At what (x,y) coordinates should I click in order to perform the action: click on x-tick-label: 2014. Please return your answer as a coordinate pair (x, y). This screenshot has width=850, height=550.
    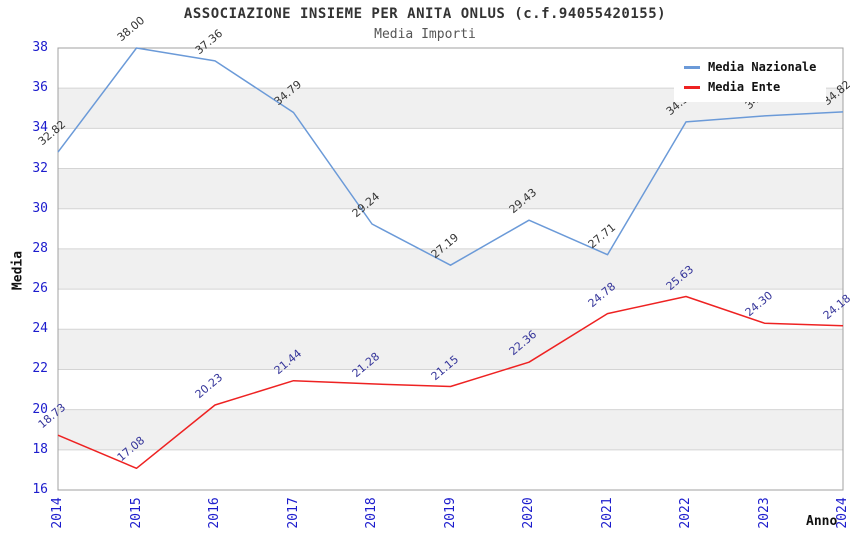
    Looking at the image, I should click on (57, 513).